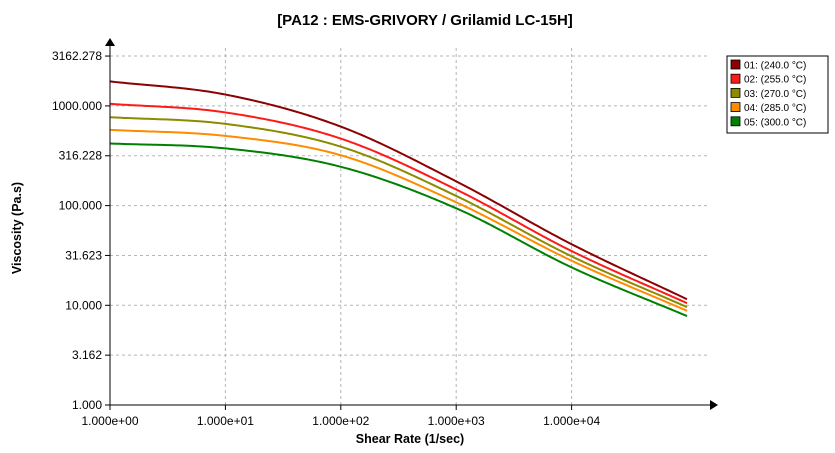  I want to click on y-axis-arrow, so click(110, 42).